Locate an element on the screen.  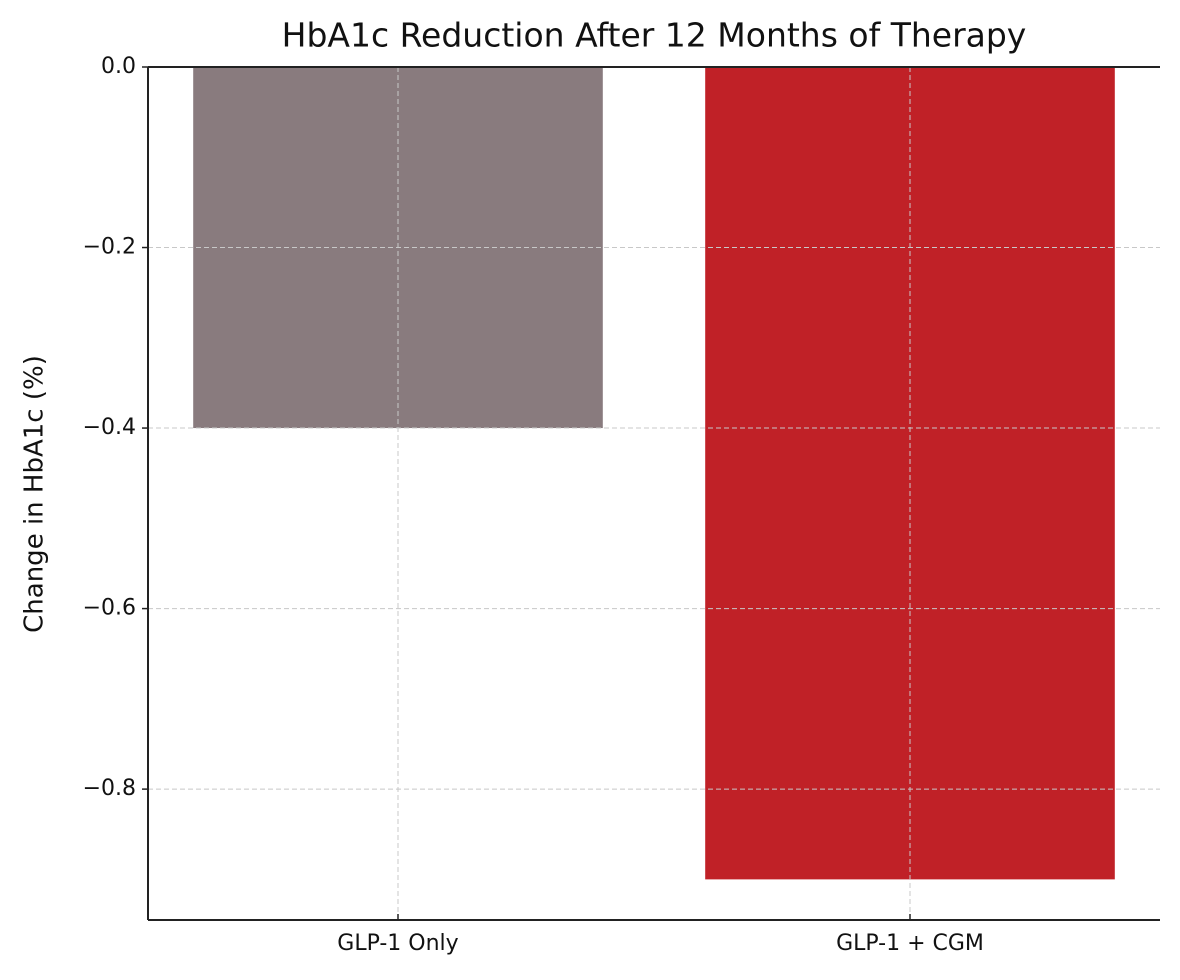
x-tick-label: GLP-1 + CGM is located at coordinates (910, 943).